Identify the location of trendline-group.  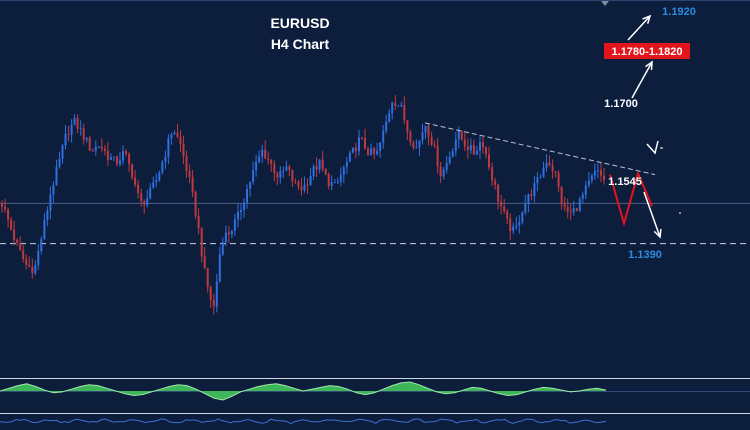
(540, 149).